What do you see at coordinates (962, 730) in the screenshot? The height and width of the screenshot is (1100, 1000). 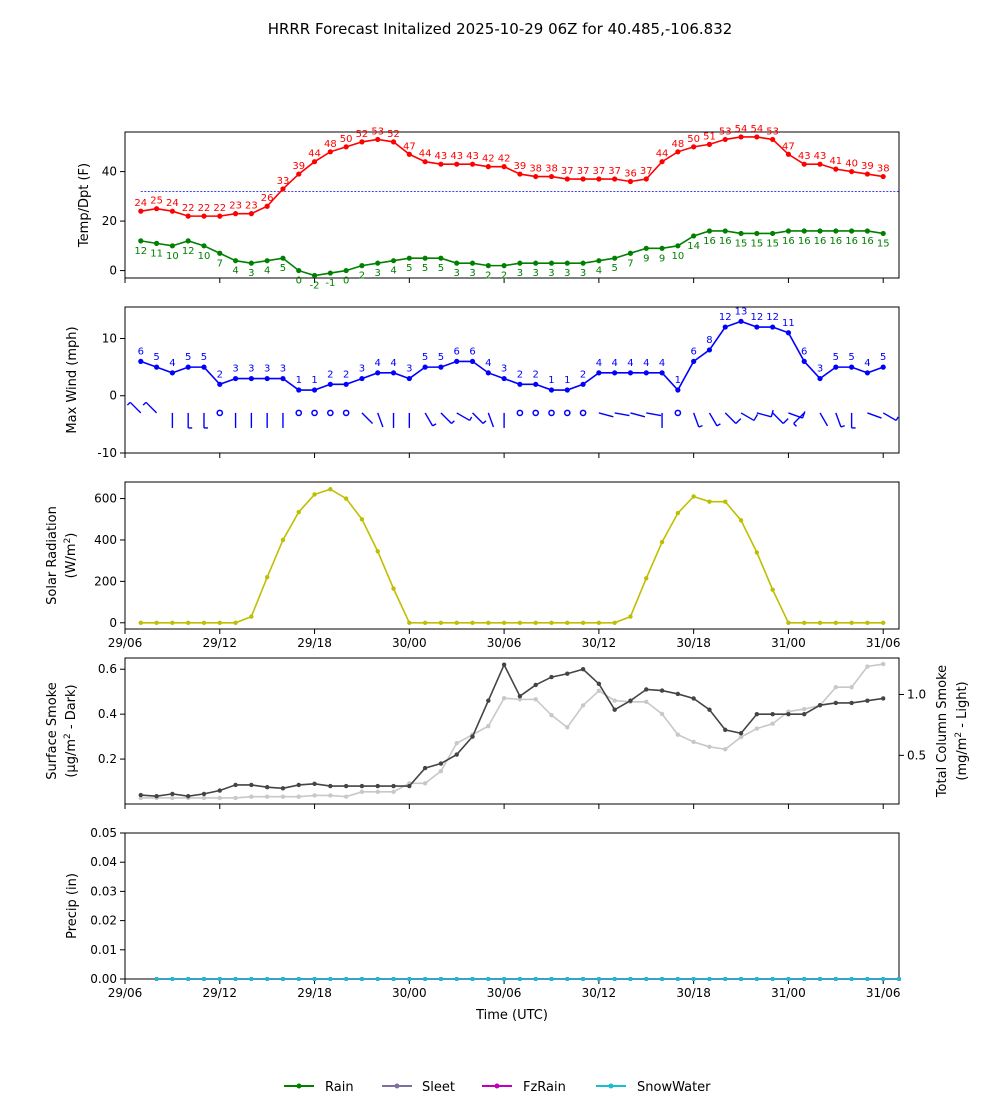 I see `smoke-right-y-axis-unit: (mg/m2 - Light)` at bounding box center [962, 730].